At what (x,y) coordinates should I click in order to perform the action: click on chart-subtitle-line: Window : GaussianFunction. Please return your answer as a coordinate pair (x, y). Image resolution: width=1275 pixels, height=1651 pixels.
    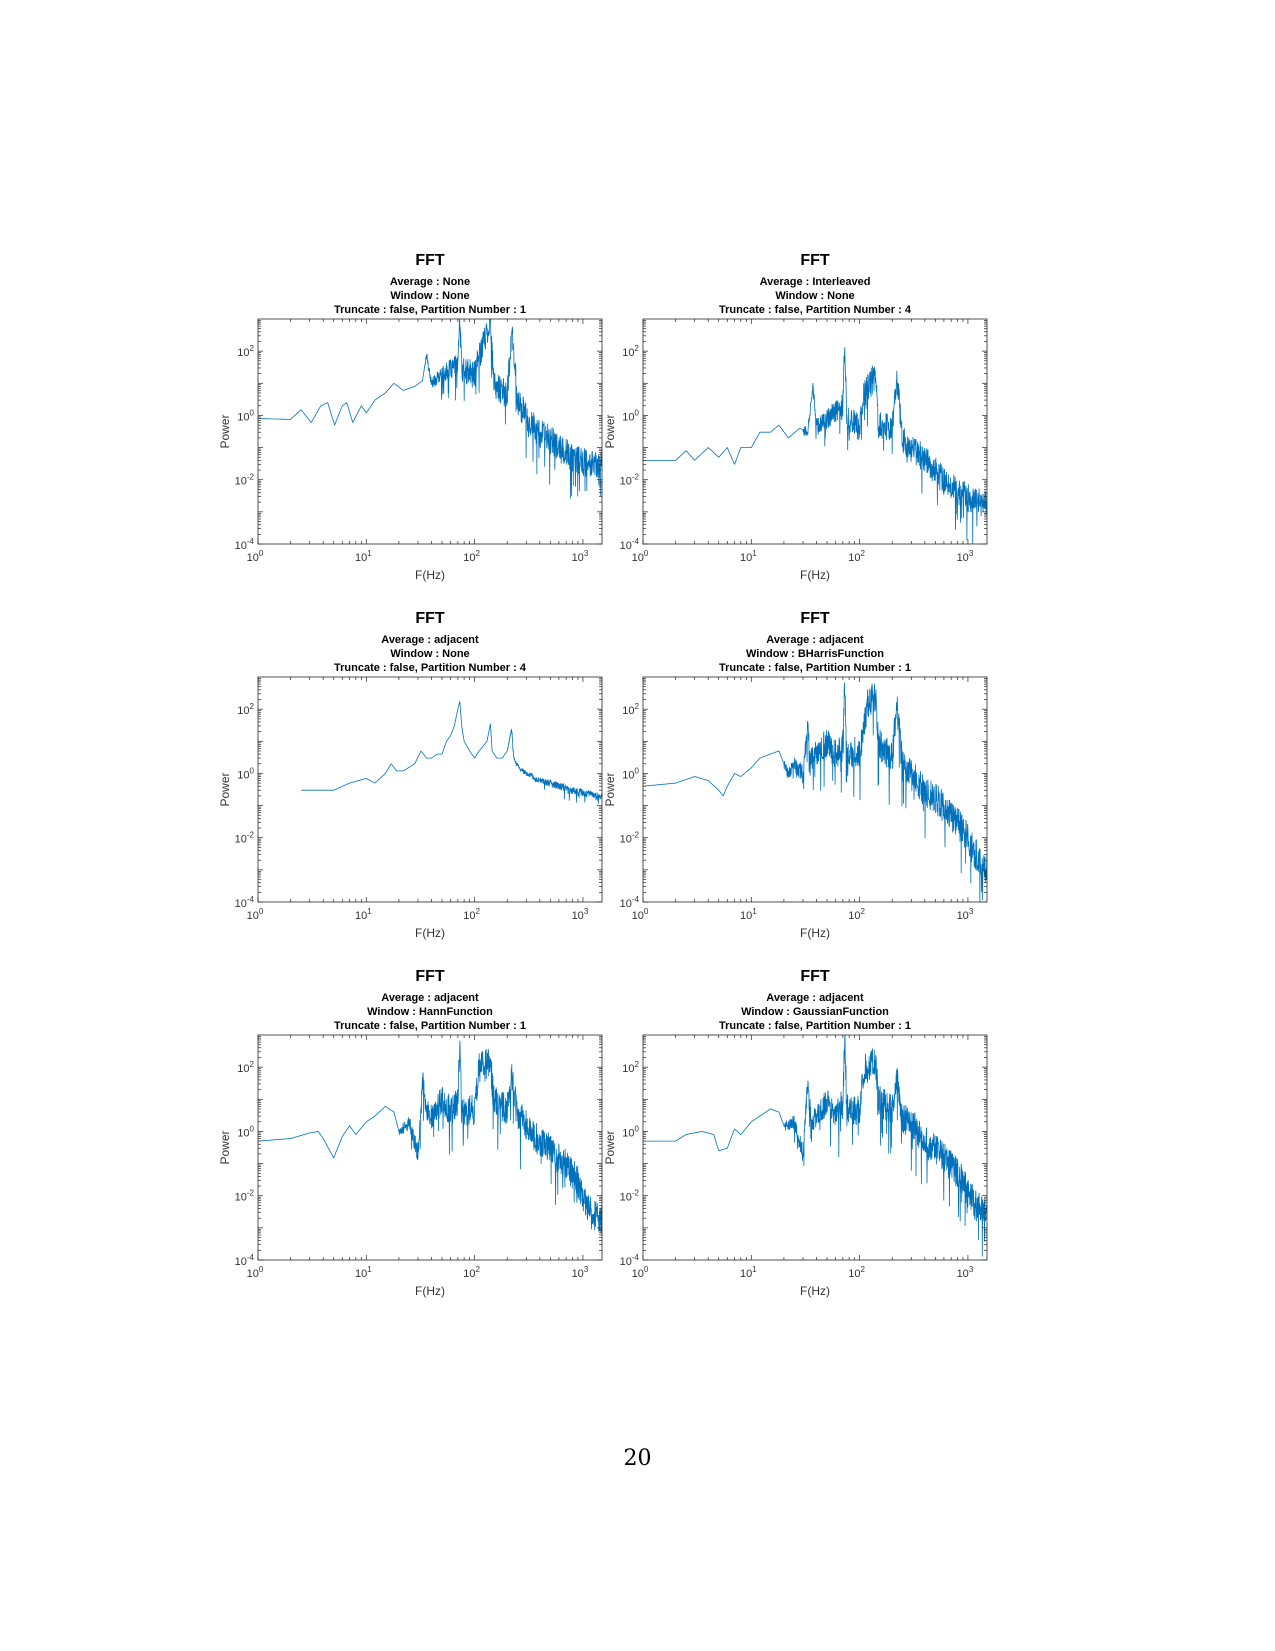
    Looking at the image, I should click on (815, 1012).